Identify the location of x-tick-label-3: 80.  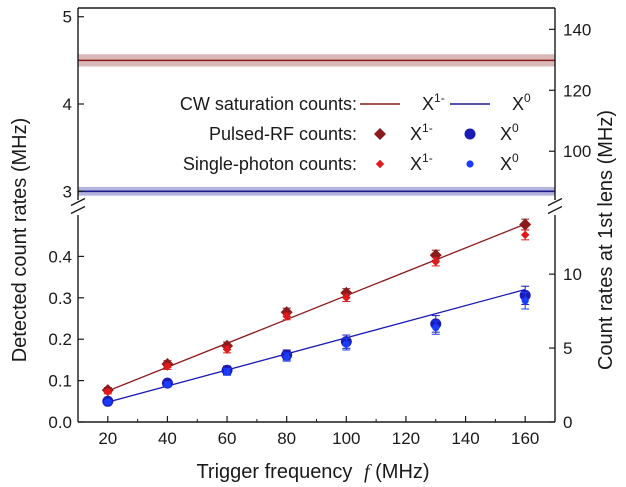
(286, 438).